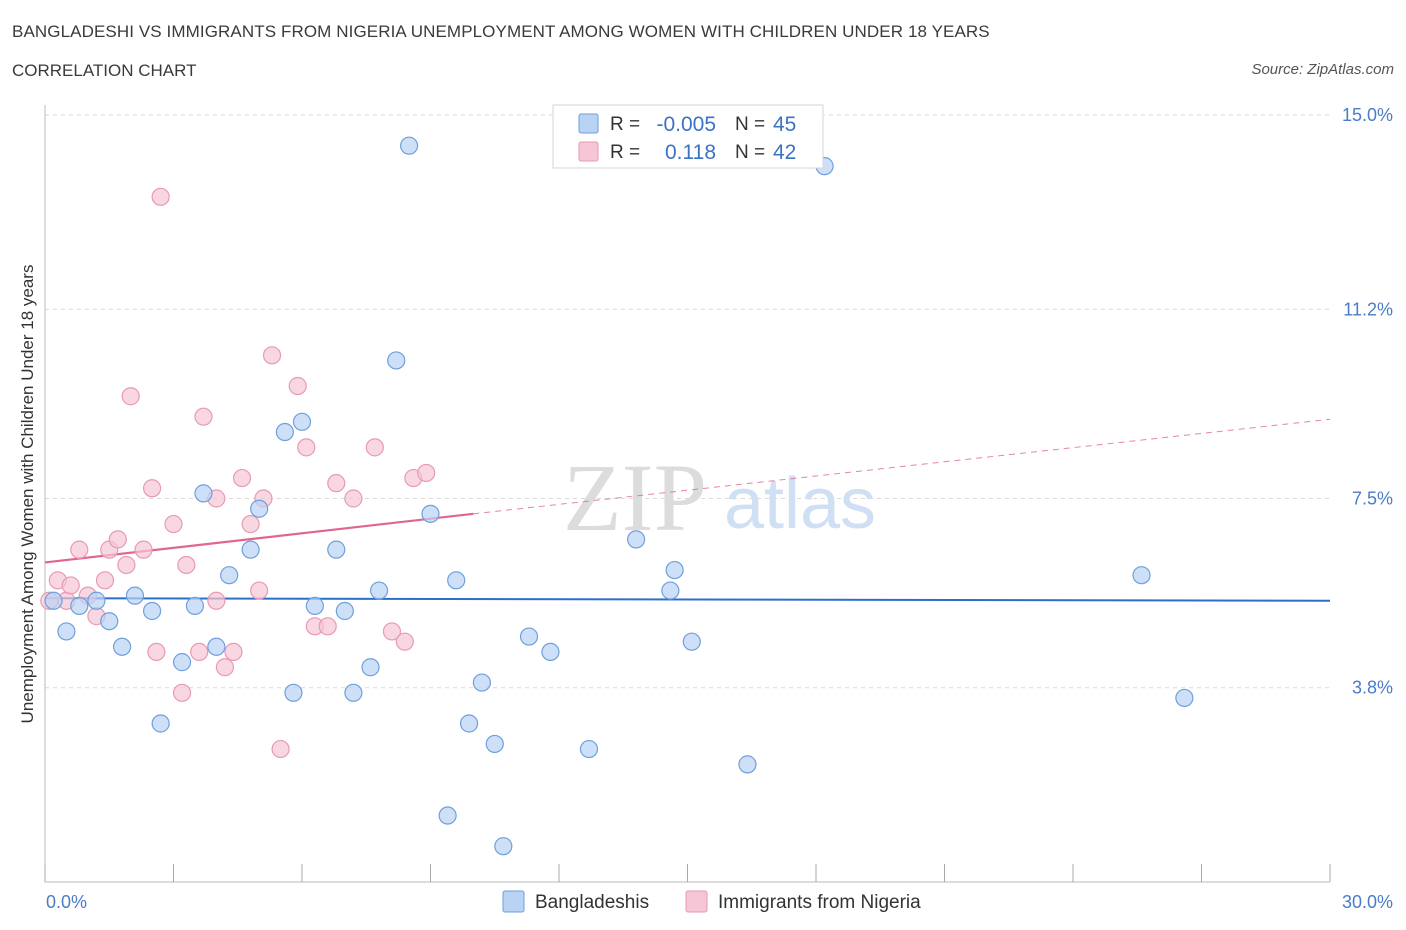 This screenshot has height=930, width=1406. Describe the element at coordinates (784, 152) in the screenshot. I see `legend-n-value-2: 42` at that location.